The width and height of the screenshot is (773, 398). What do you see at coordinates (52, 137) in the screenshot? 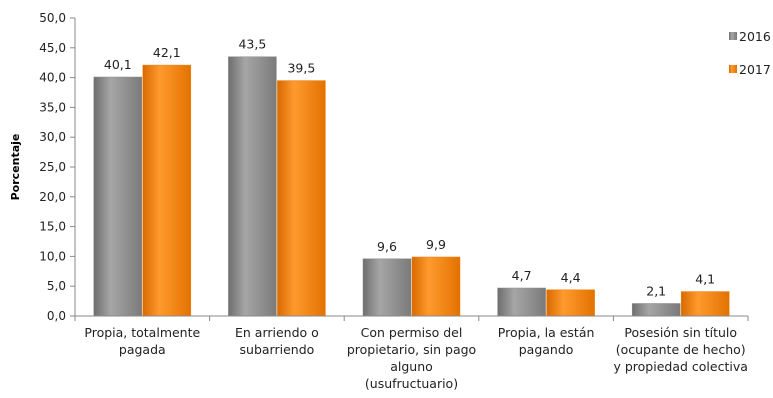
I see `y-tick-label: 30,0` at bounding box center [52, 137].